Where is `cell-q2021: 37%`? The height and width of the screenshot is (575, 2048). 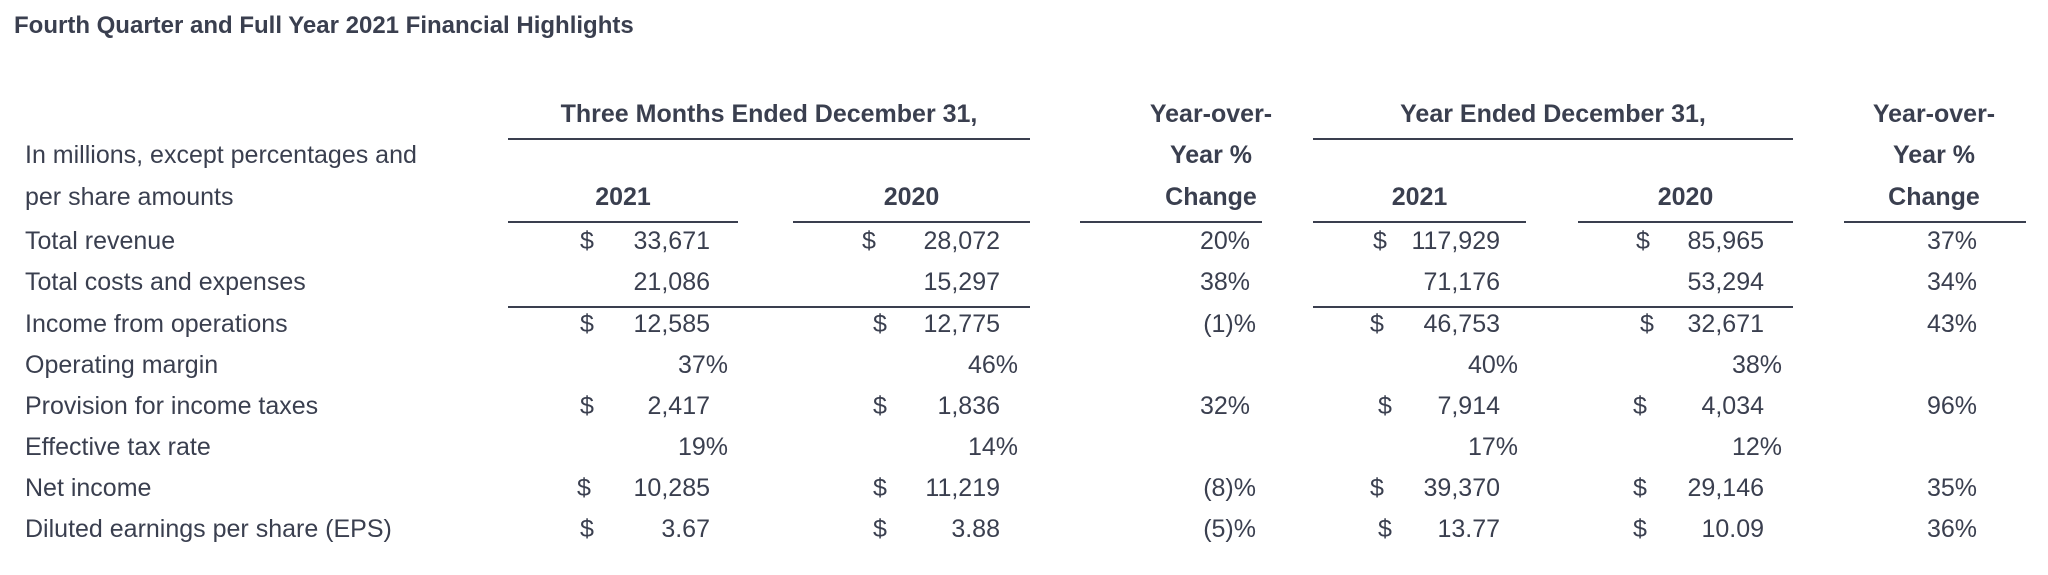
cell-q2021: 37% is located at coordinates (702, 365).